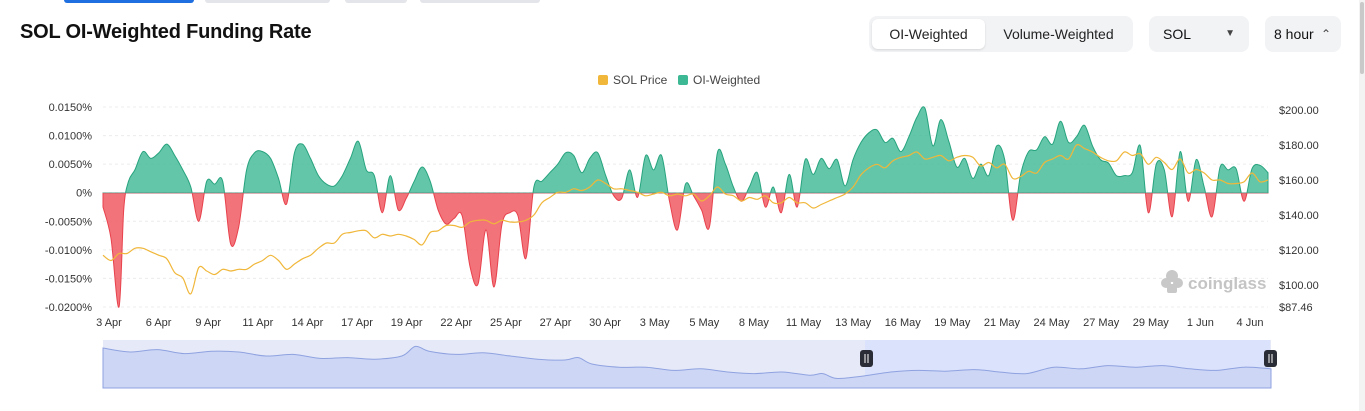 The width and height of the screenshot is (1365, 411). What do you see at coordinates (655, 323) in the screenshot?
I see `x-tick-label: 3 May` at bounding box center [655, 323].